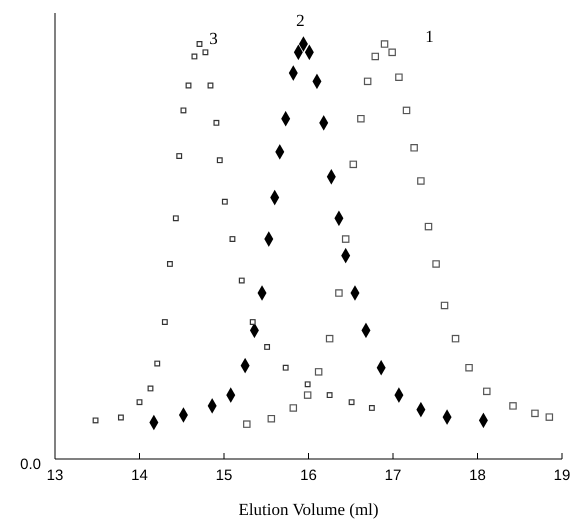 This screenshot has width=573, height=527. I want to click on series-label: 3, so click(213, 38).